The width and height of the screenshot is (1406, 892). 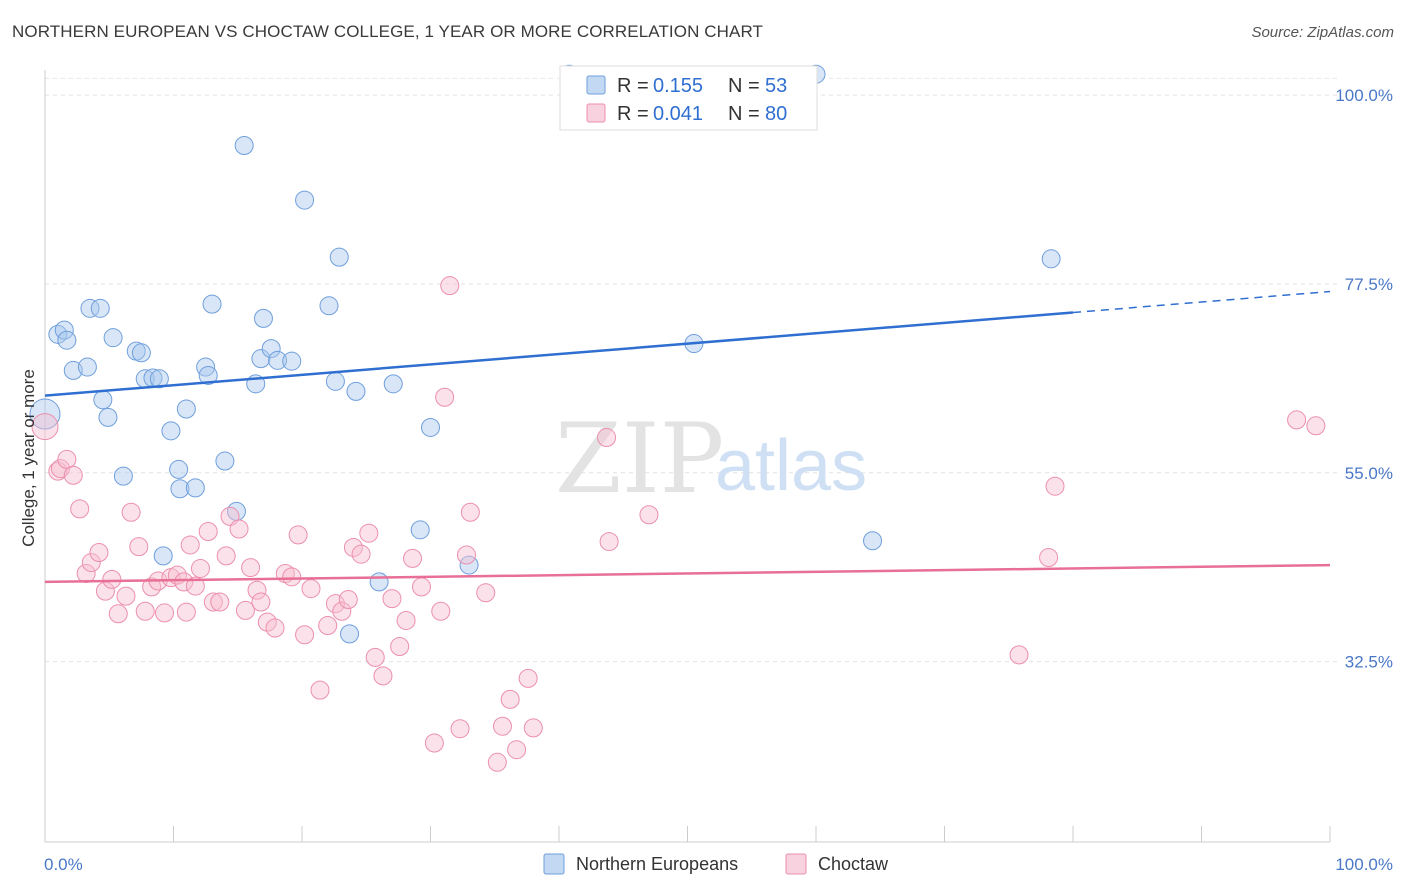 I want to click on legend-n-label-1: N =, so click(x=744, y=114).